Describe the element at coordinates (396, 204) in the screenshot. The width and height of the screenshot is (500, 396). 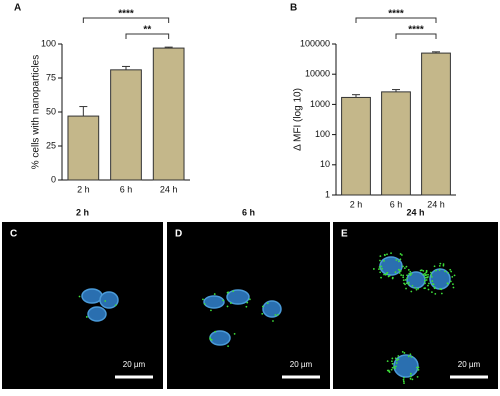
I see `x-tick-label: 6 h` at that location.